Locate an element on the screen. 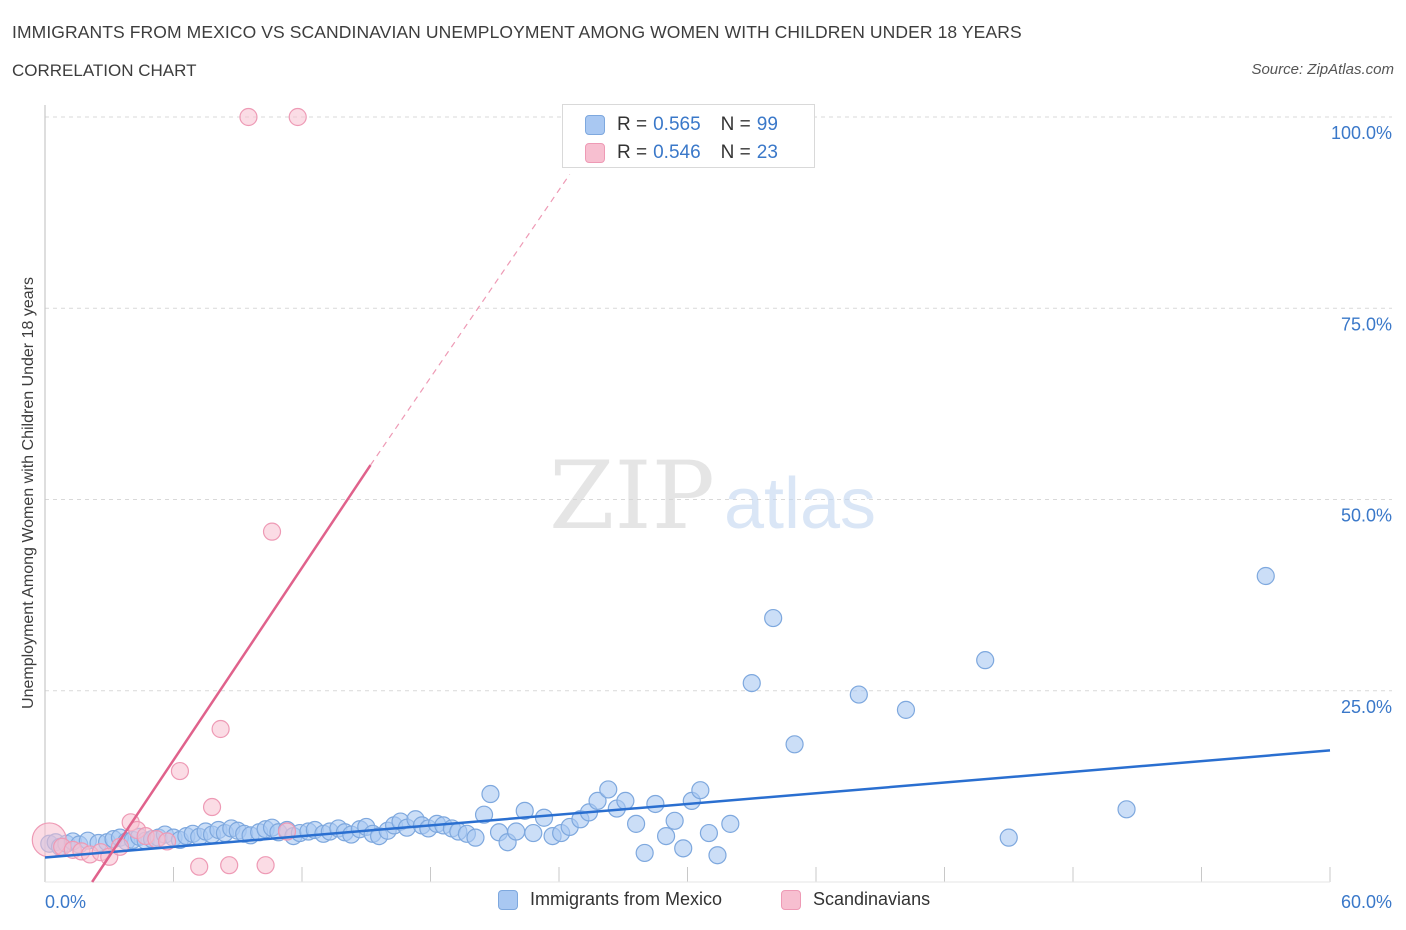 The image size is (1406, 930). legend-swatch-pink is located at coordinates (791, 899).